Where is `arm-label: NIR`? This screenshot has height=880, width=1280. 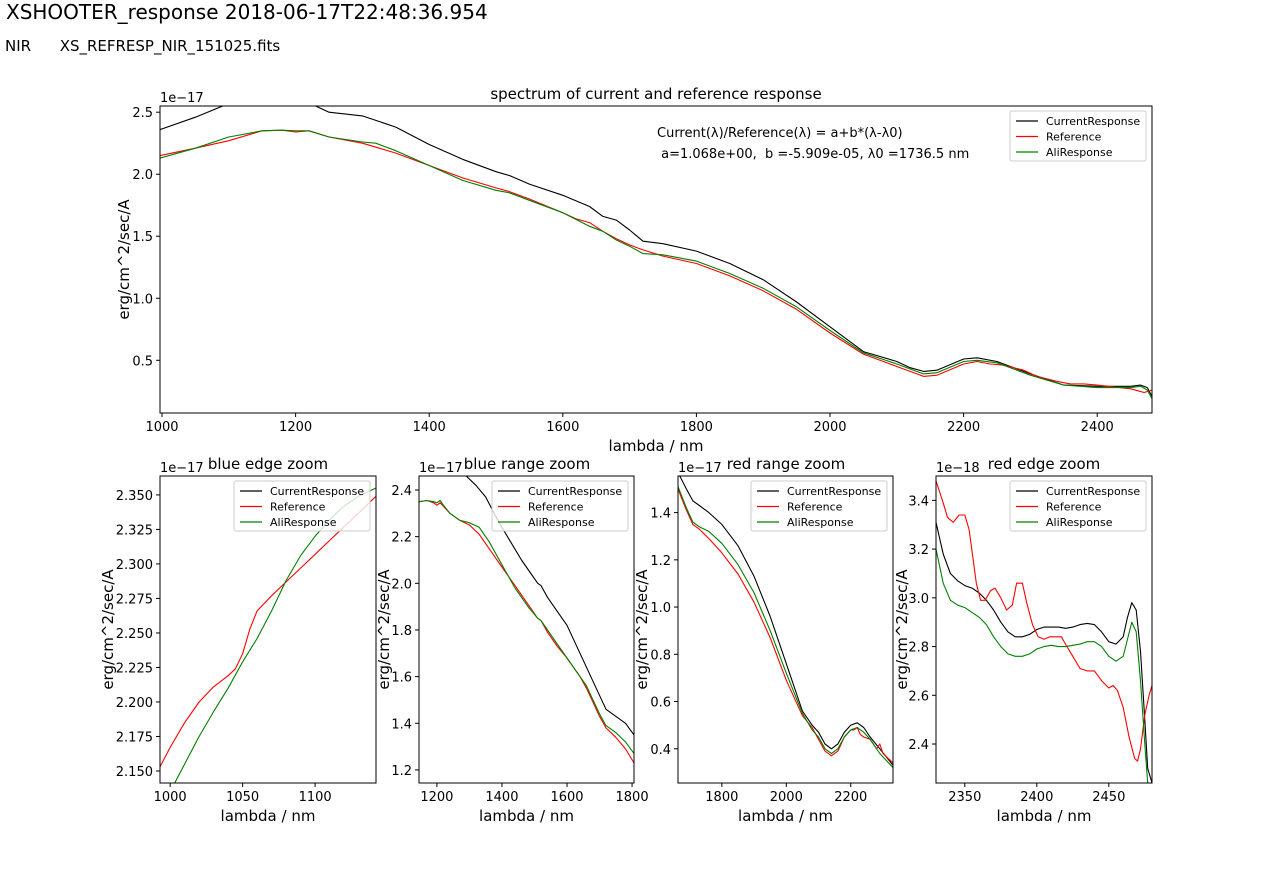
arm-label: NIR is located at coordinates (18, 46).